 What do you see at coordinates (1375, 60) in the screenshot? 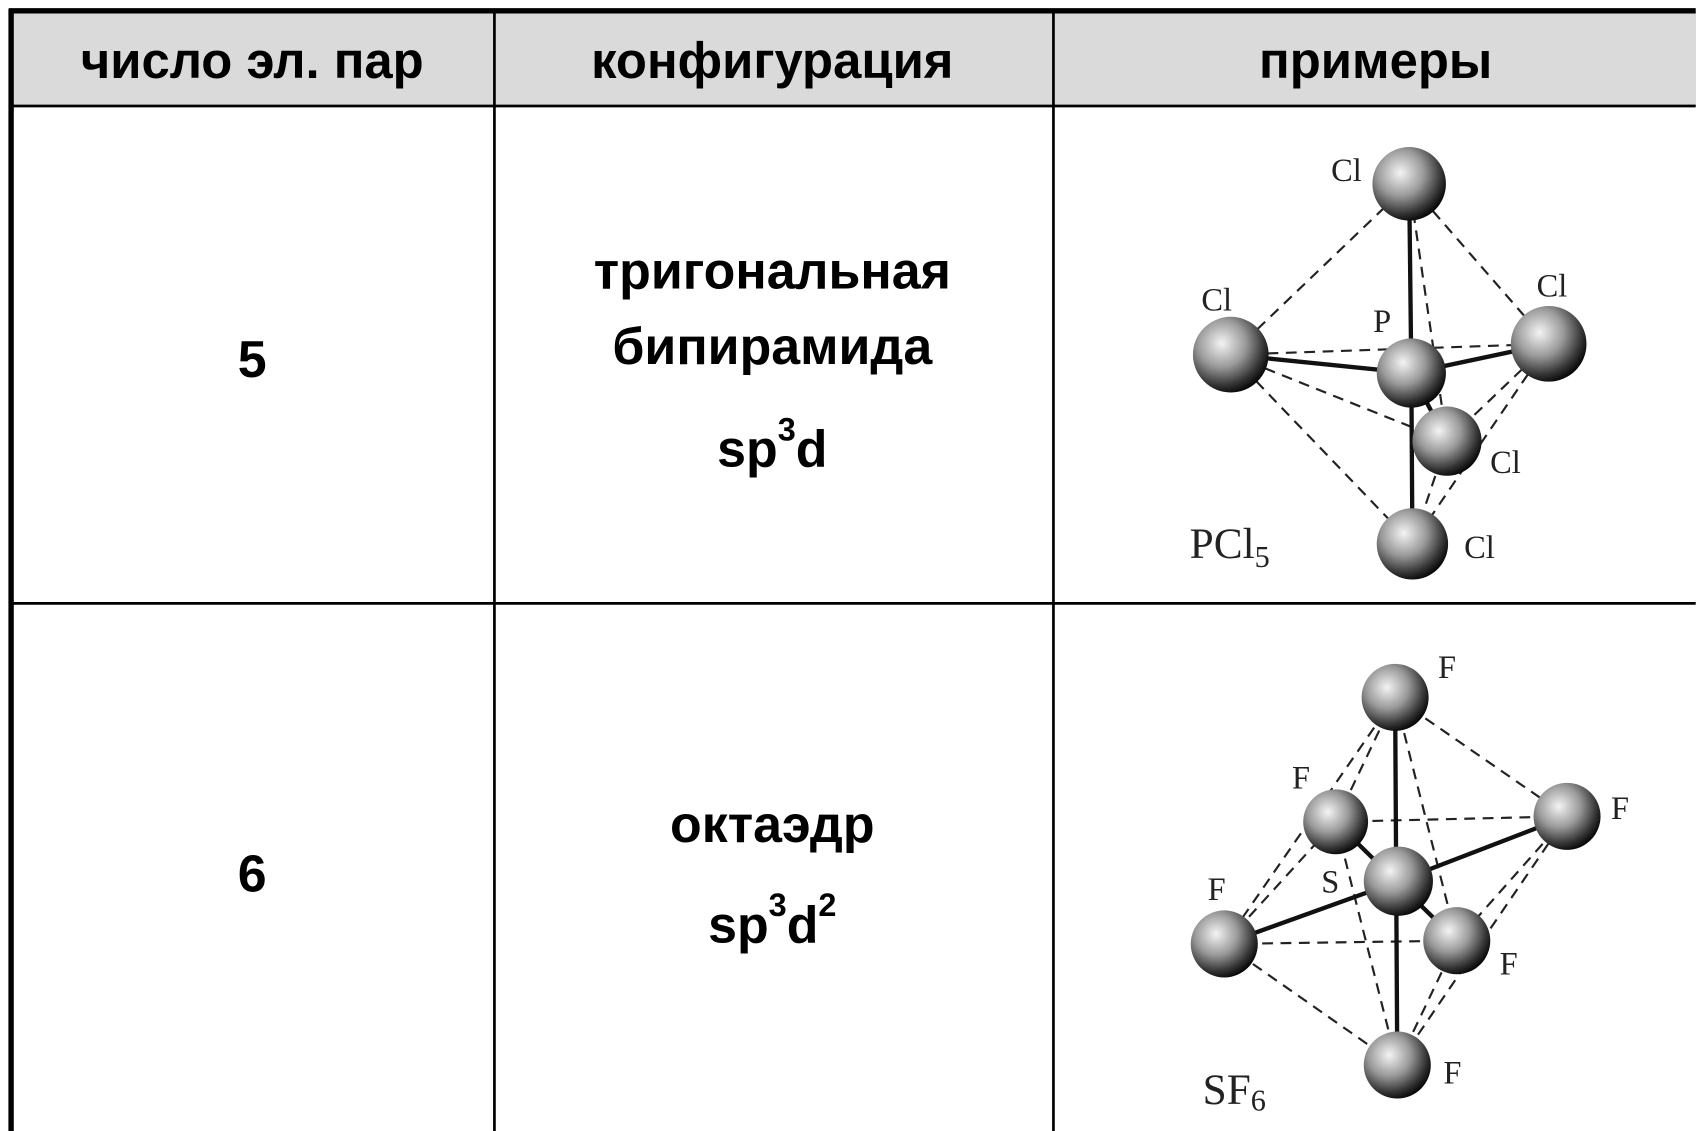
I see `header-cell: примеры` at bounding box center [1375, 60].